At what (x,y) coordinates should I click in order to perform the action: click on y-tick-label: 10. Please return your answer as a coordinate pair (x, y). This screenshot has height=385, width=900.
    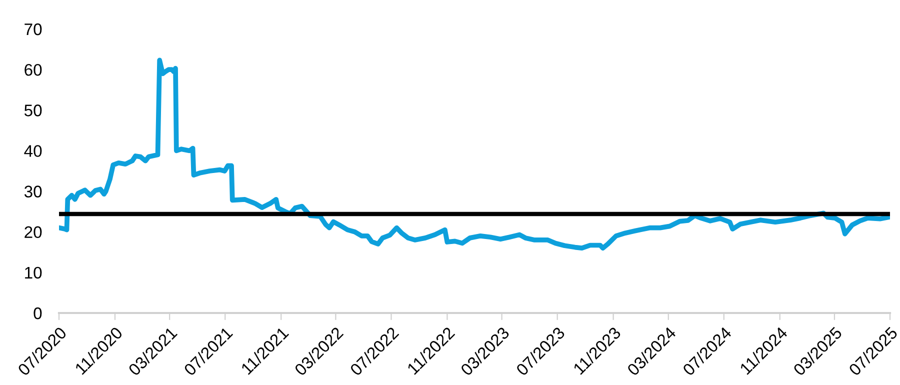
    Looking at the image, I should click on (33, 272).